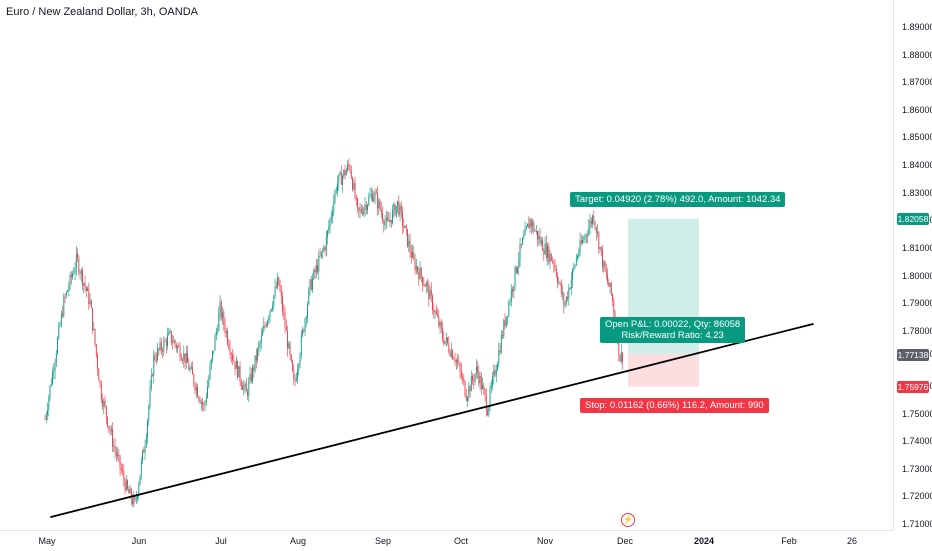  What do you see at coordinates (446, 540) in the screenshot?
I see `time-axis: May Jun Jul Aug Sep Oct Nov Dec 2024 Feb 26` at bounding box center [446, 540].